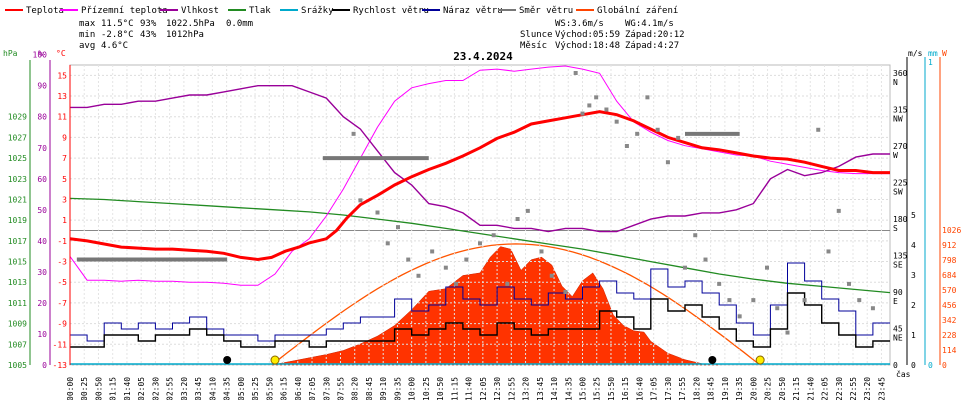 The width and height of the screenshot is (966, 400). I want to click on pct-tick-label: 30, so click(42, 272).